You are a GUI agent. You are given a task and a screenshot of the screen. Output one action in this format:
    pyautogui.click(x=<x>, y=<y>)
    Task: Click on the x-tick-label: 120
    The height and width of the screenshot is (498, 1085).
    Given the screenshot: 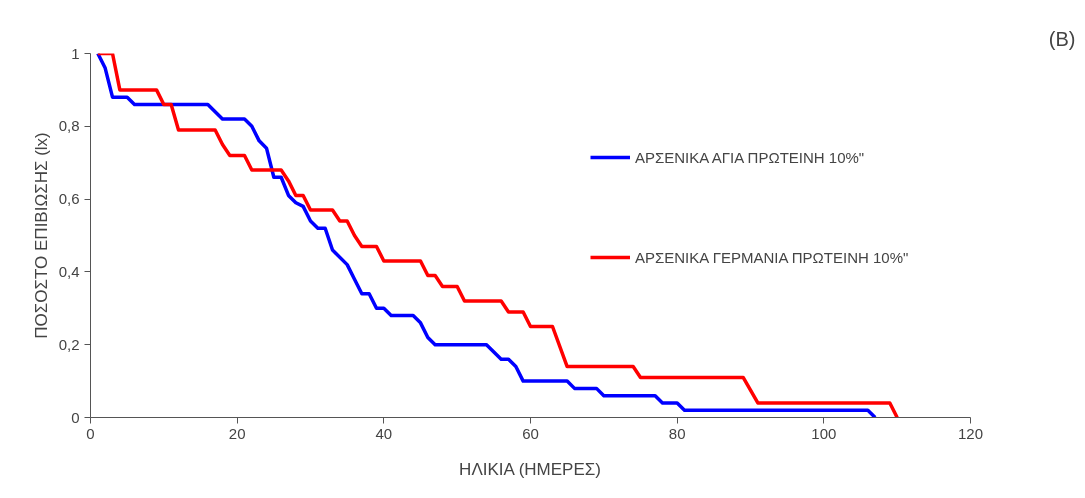 What is the action you would take?
    pyautogui.click(x=970, y=433)
    